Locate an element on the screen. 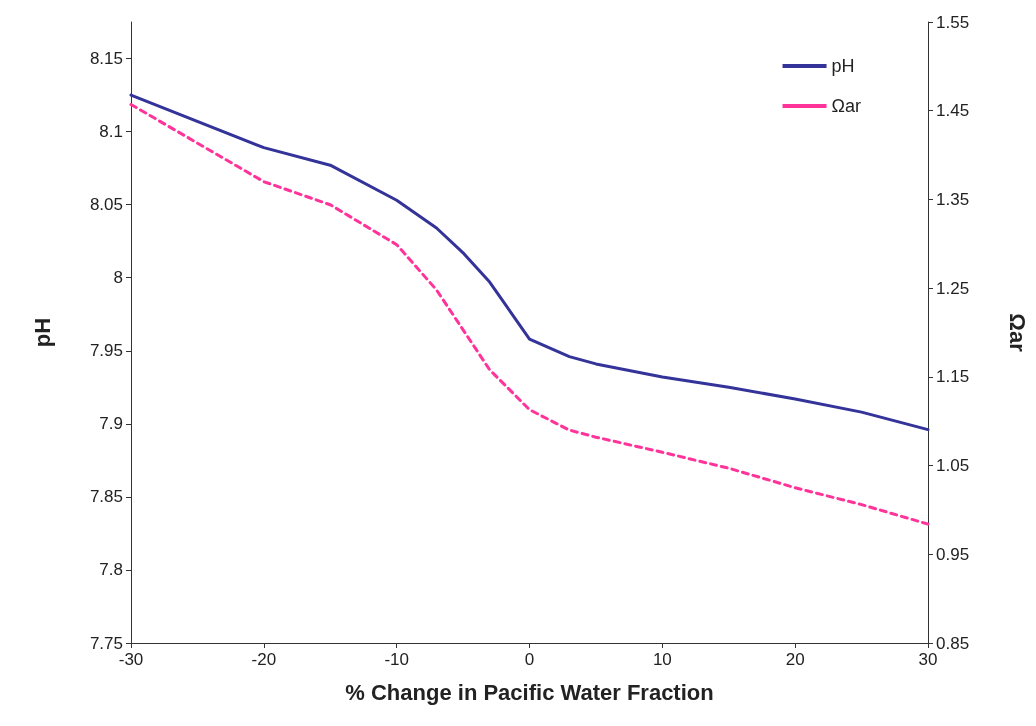  y2-axis-title: Ωar is located at coordinates (1017, 333).